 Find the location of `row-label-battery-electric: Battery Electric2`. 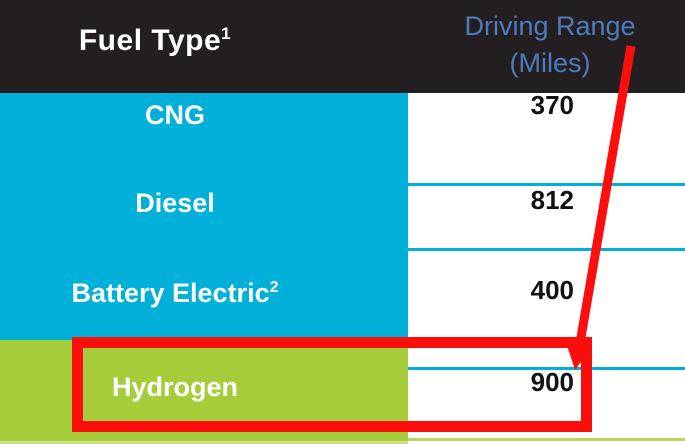

row-label-battery-electric: Battery Electric2 is located at coordinates (175, 290).